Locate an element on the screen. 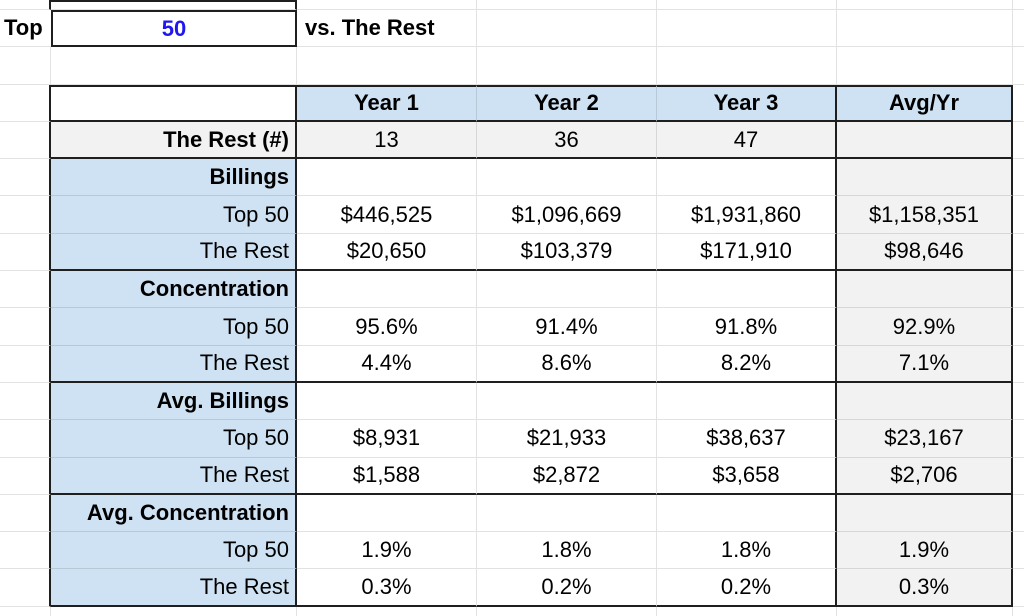  table-cell: 8.2% is located at coordinates (747, 364).